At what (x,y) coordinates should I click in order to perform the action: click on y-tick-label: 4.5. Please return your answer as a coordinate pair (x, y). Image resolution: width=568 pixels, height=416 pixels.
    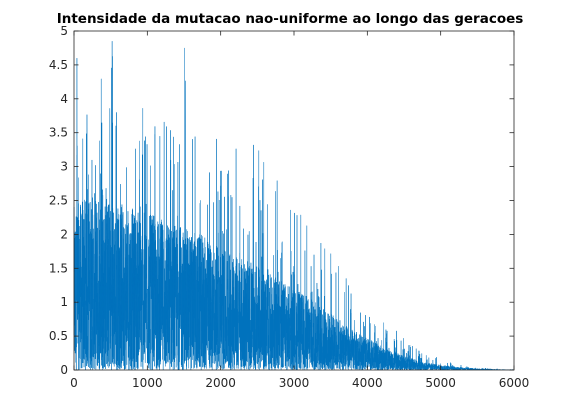
    Looking at the image, I should click on (58, 65).